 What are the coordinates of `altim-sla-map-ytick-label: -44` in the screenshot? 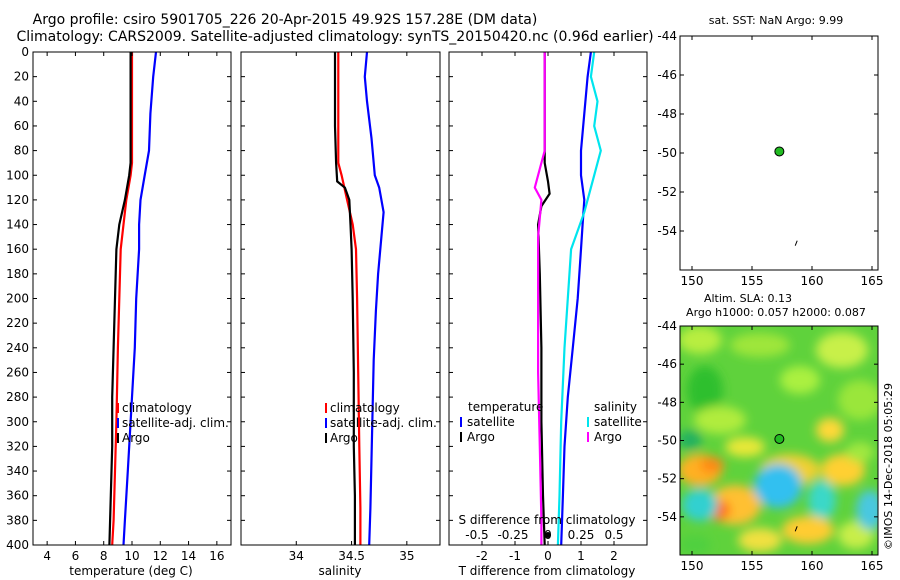 It's located at (667, 326).